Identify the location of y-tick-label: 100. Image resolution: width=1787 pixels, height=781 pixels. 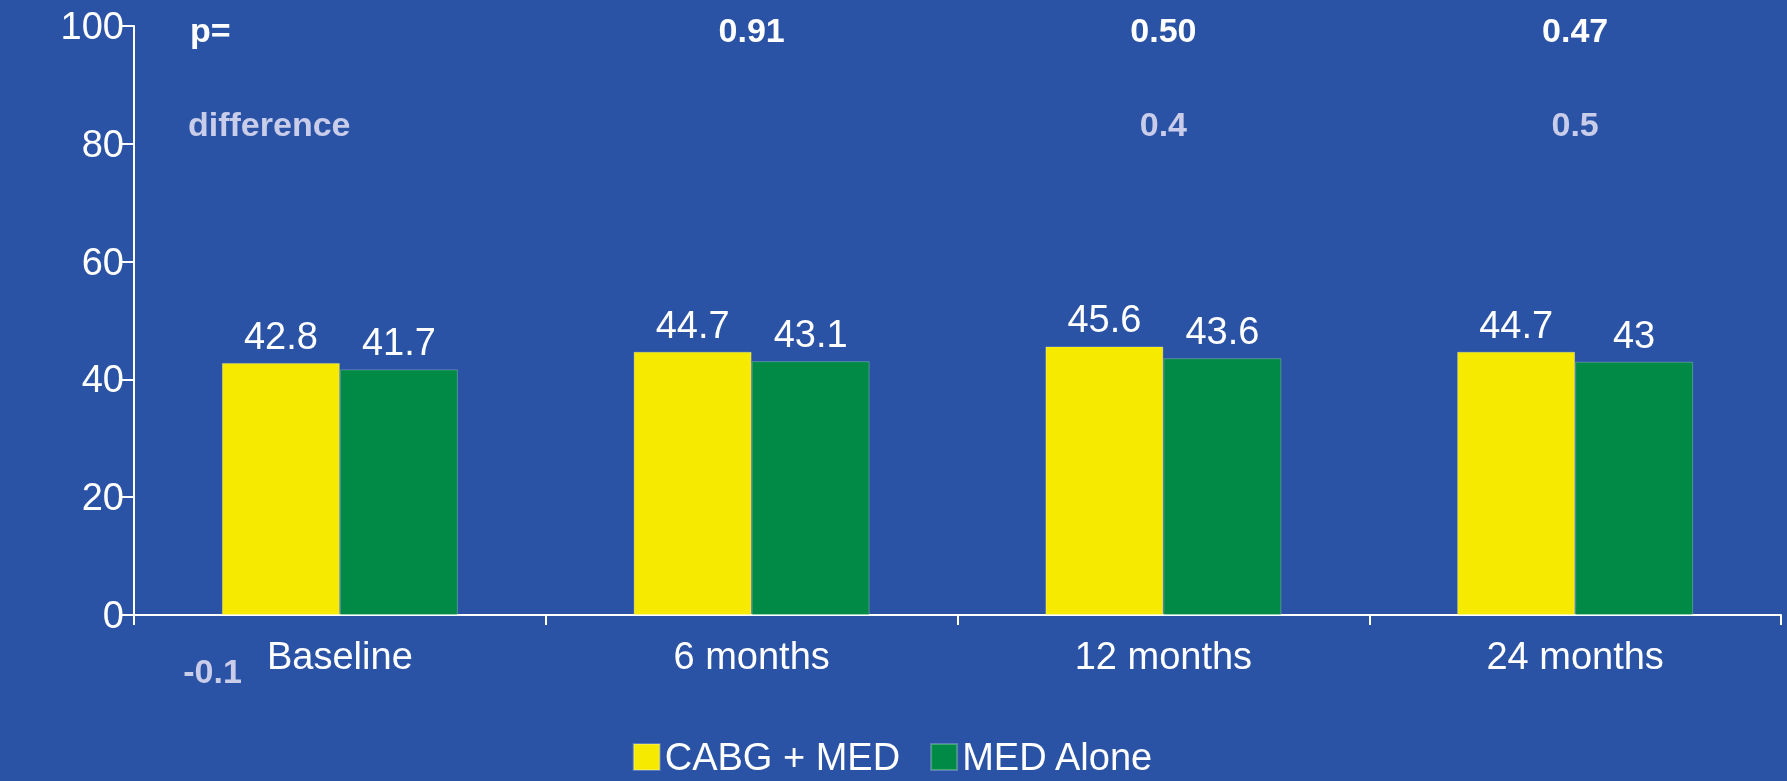
(92, 26).